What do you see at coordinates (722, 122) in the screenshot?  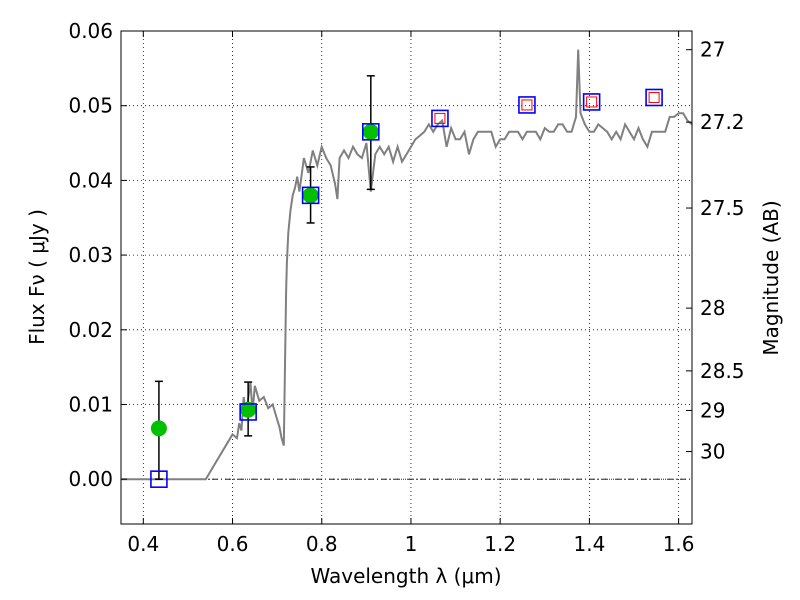 I see `y2-tick-label: 27.2` at bounding box center [722, 122].